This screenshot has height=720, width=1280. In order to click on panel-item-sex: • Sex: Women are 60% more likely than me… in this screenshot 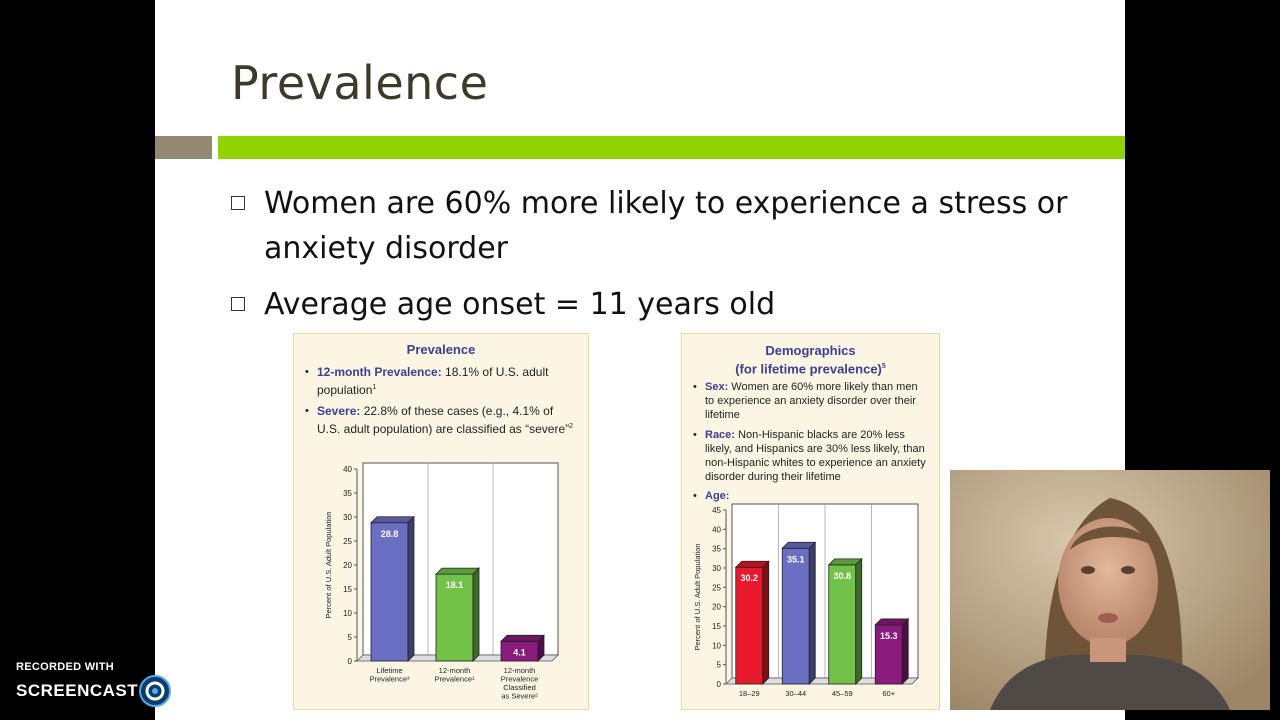, I will do `click(811, 401)`.